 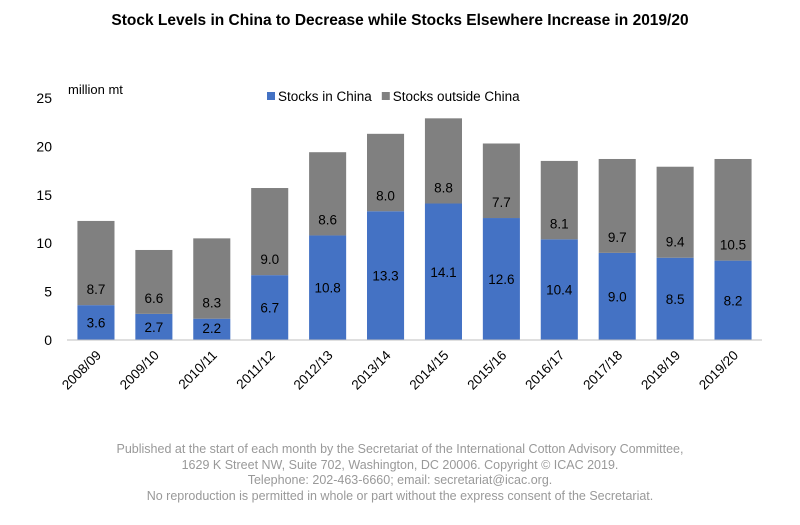 What do you see at coordinates (428, 370) in the screenshot?
I see `x-tick-label: 2014/15` at bounding box center [428, 370].